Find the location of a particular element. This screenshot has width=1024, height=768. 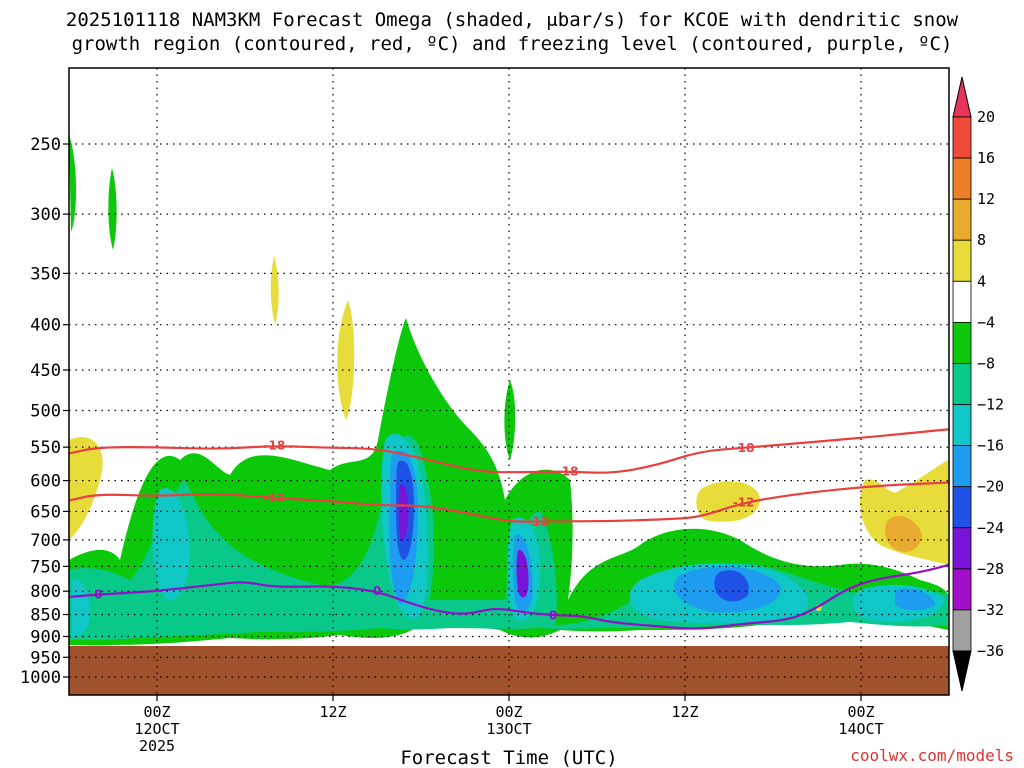

y-tick-label: 450 is located at coordinates (45, 371).